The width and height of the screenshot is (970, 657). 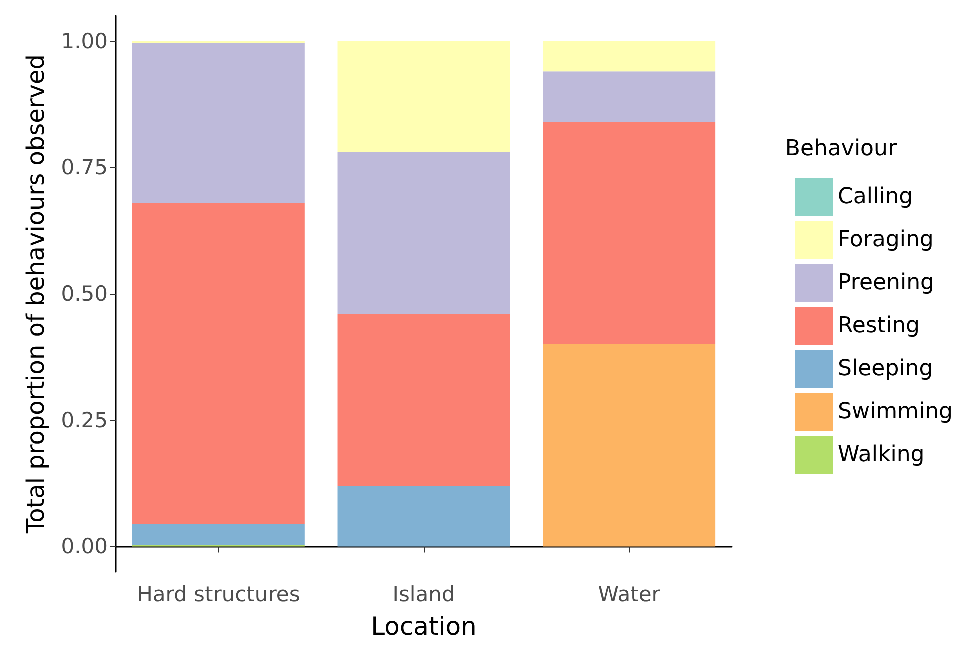 I want to click on y-tick-label: 0.25, so click(x=84, y=420).